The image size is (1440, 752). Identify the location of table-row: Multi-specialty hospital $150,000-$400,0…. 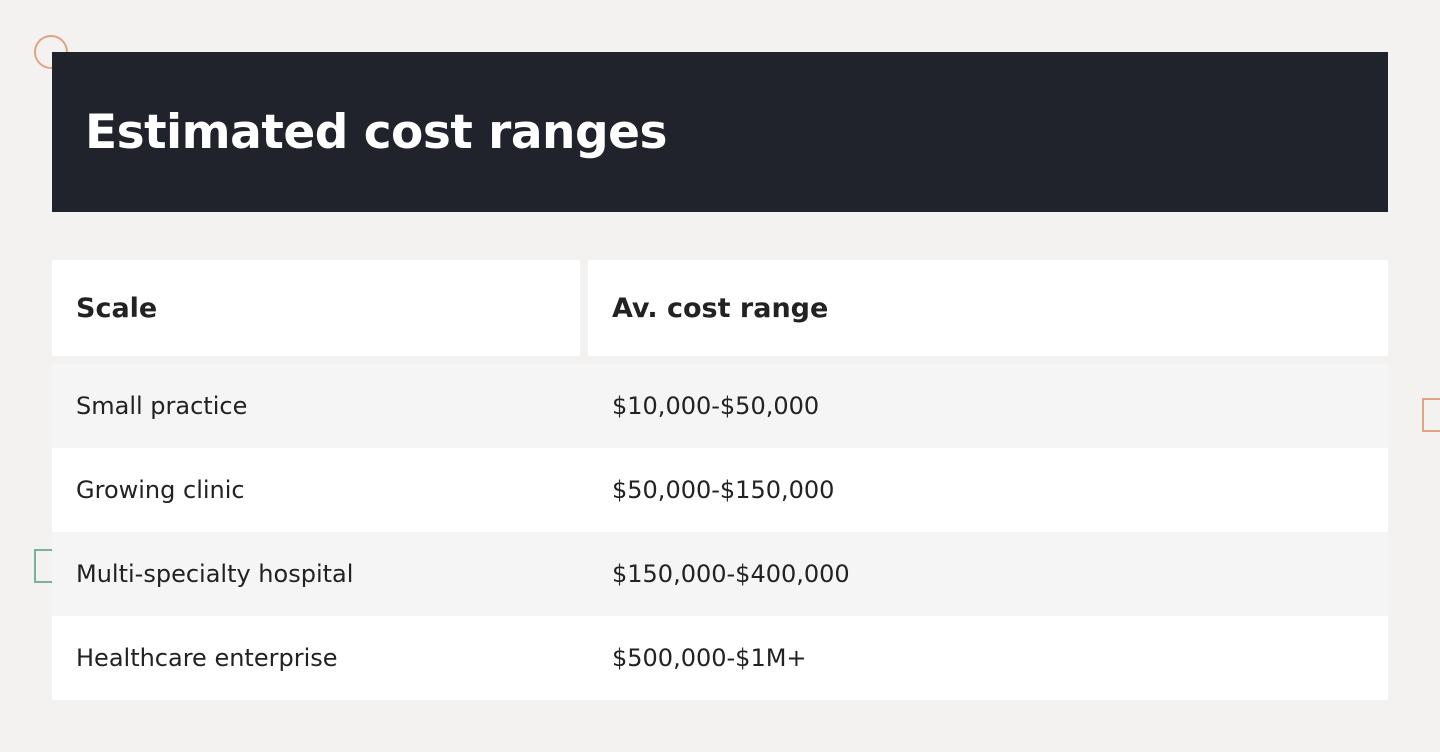
(720, 574).